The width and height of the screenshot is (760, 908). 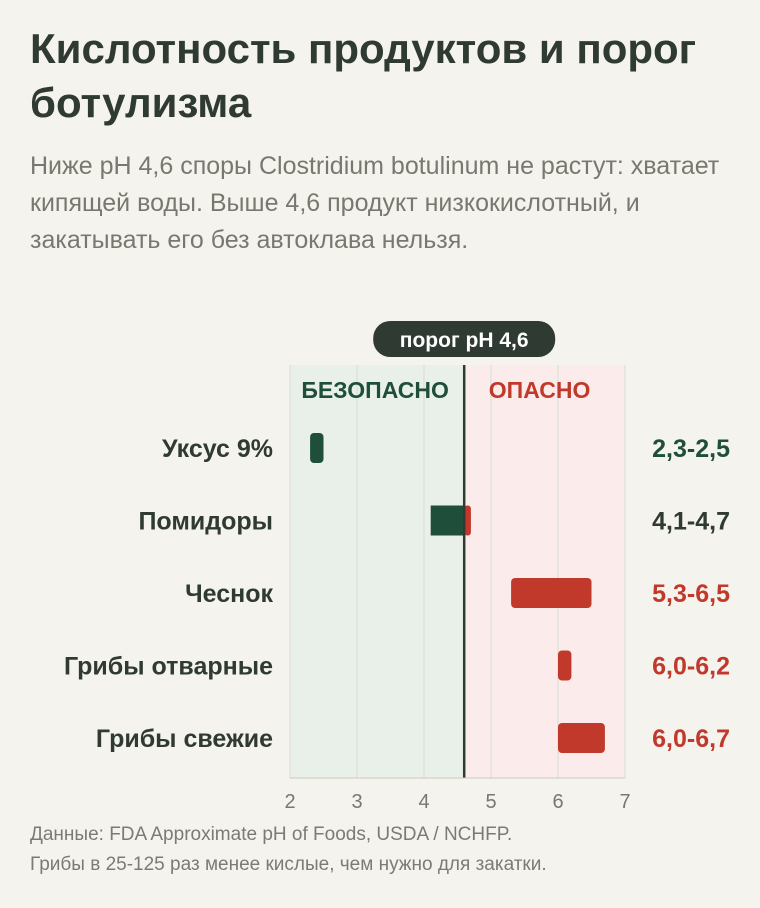 I want to click on threshold-badge-bg, so click(x=464, y=339).